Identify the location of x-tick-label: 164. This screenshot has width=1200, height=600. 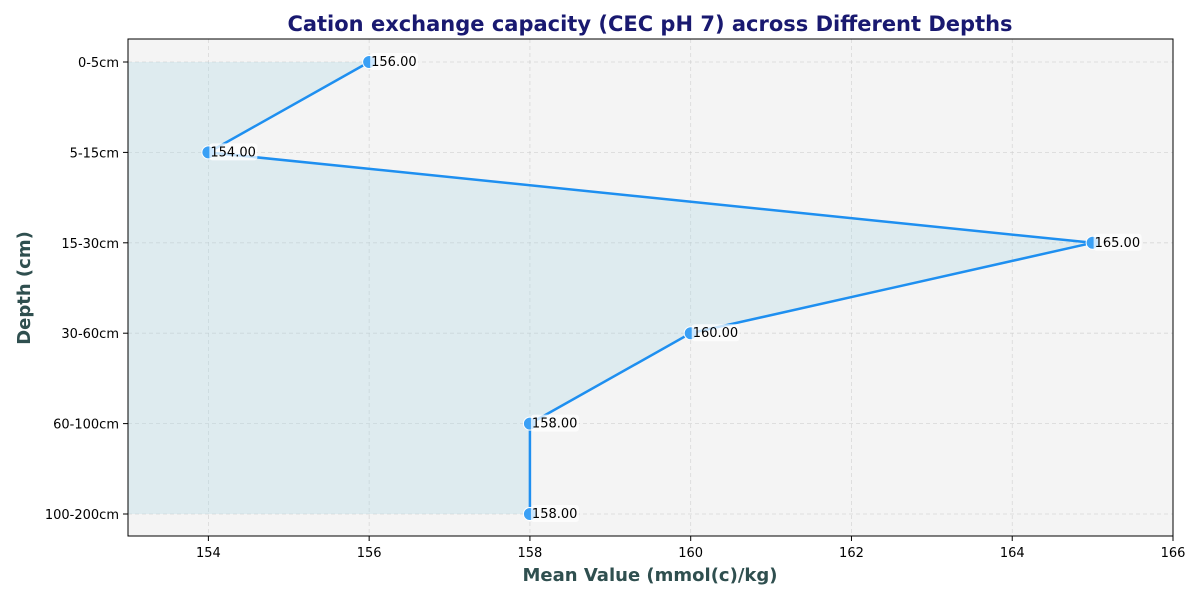
(1012, 553).